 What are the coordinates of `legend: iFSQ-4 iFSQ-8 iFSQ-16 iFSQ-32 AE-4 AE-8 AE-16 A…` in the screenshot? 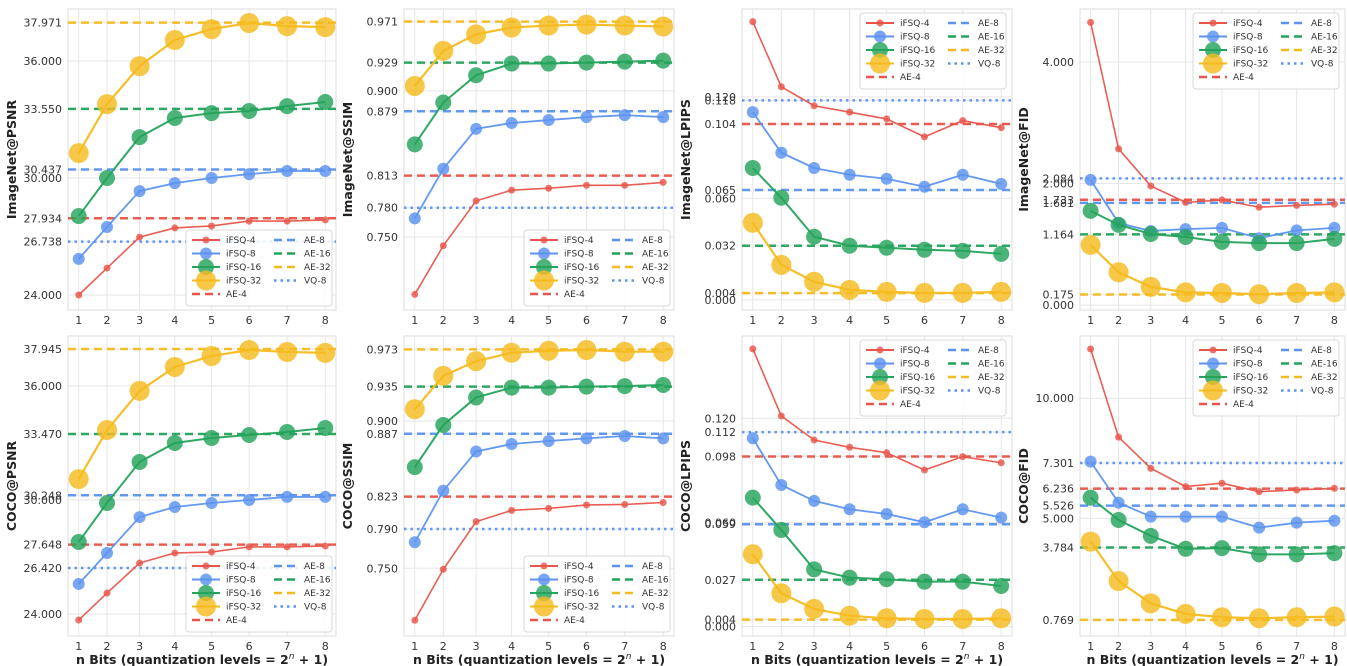 It's located at (259, 268).